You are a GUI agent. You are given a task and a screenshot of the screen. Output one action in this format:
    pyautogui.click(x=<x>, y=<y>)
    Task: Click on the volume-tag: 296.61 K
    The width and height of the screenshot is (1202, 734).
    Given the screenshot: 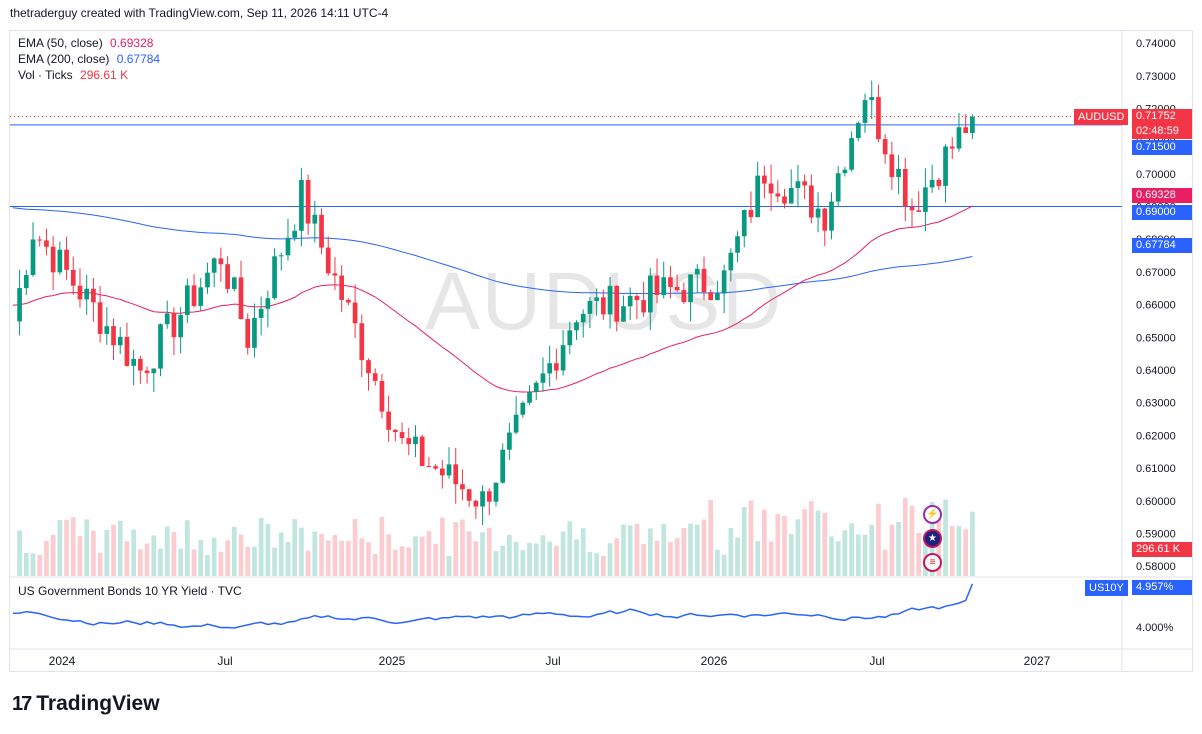 What is the action you would take?
    pyautogui.click(x=1162, y=549)
    